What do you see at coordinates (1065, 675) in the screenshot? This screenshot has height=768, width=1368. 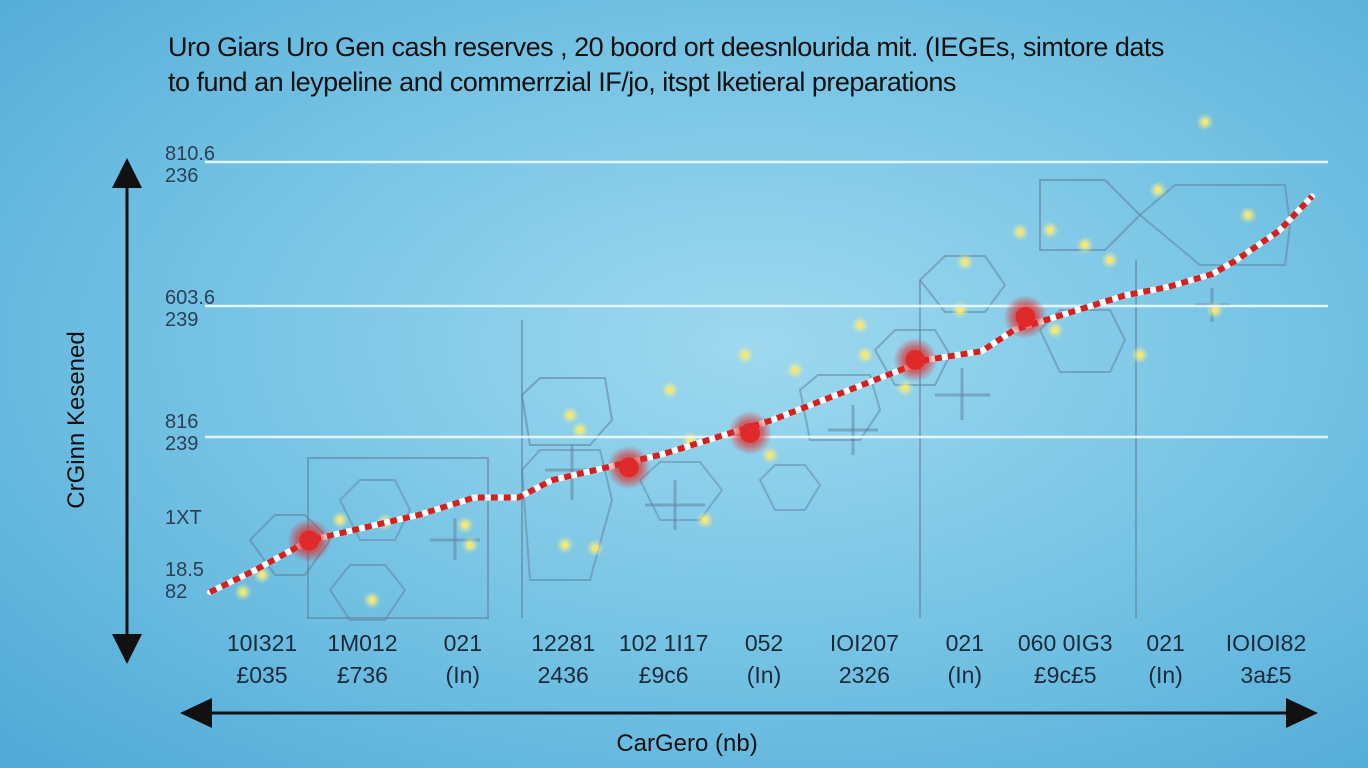 I see `x-tick-label: £9c£5` at bounding box center [1065, 675].